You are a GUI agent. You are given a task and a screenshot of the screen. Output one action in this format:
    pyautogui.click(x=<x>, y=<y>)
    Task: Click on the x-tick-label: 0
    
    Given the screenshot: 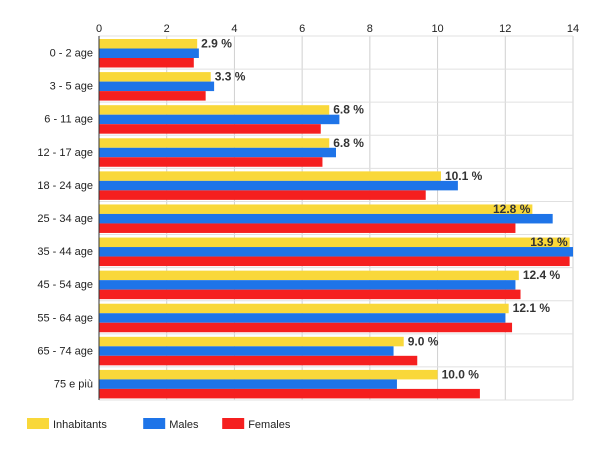 What is the action you would take?
    pyautogui.click(x=99, y=29)
    